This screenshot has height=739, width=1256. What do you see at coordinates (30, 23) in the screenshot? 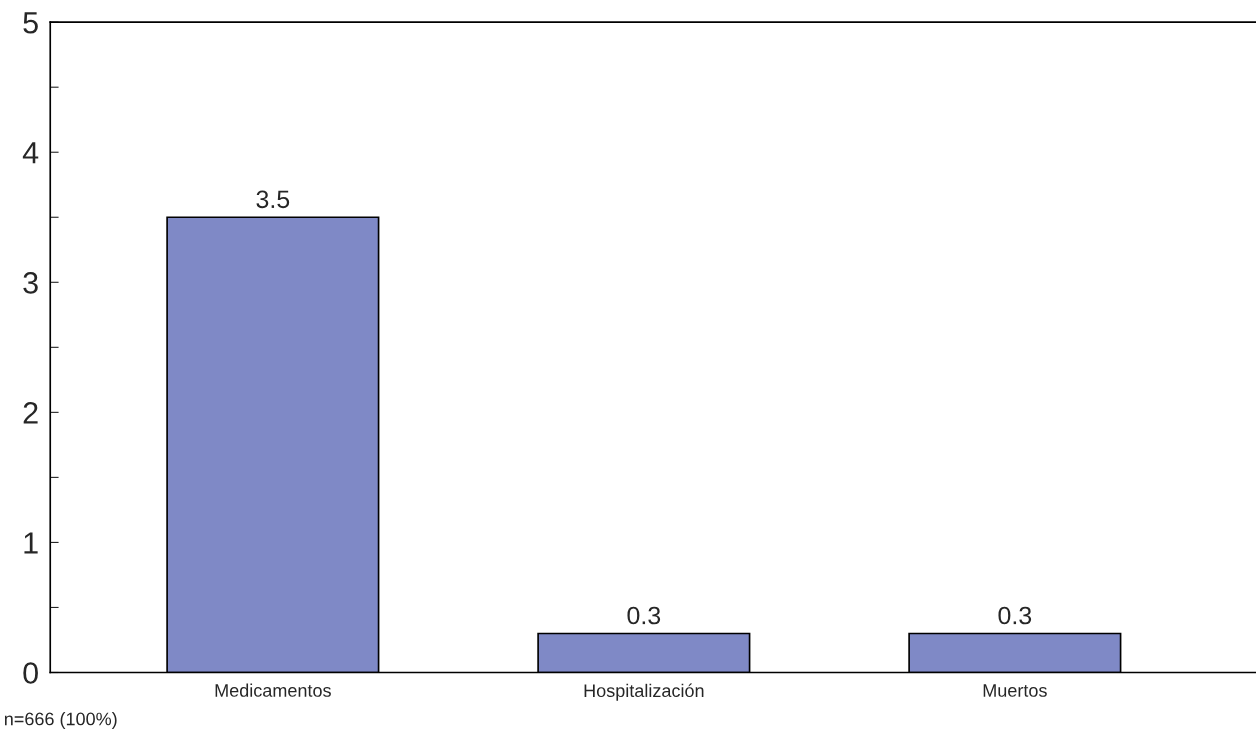
I see `y-tick-label: 5` at bounding box center [30, 23].